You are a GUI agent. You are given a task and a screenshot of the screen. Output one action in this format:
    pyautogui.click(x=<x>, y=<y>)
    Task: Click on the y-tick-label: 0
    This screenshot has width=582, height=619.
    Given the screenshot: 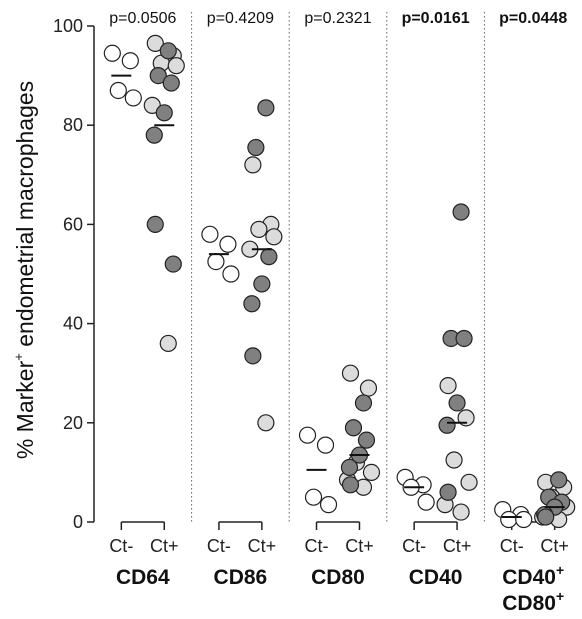 What is the action you would take?
    pyautogui.click(x=78, y=522)
    